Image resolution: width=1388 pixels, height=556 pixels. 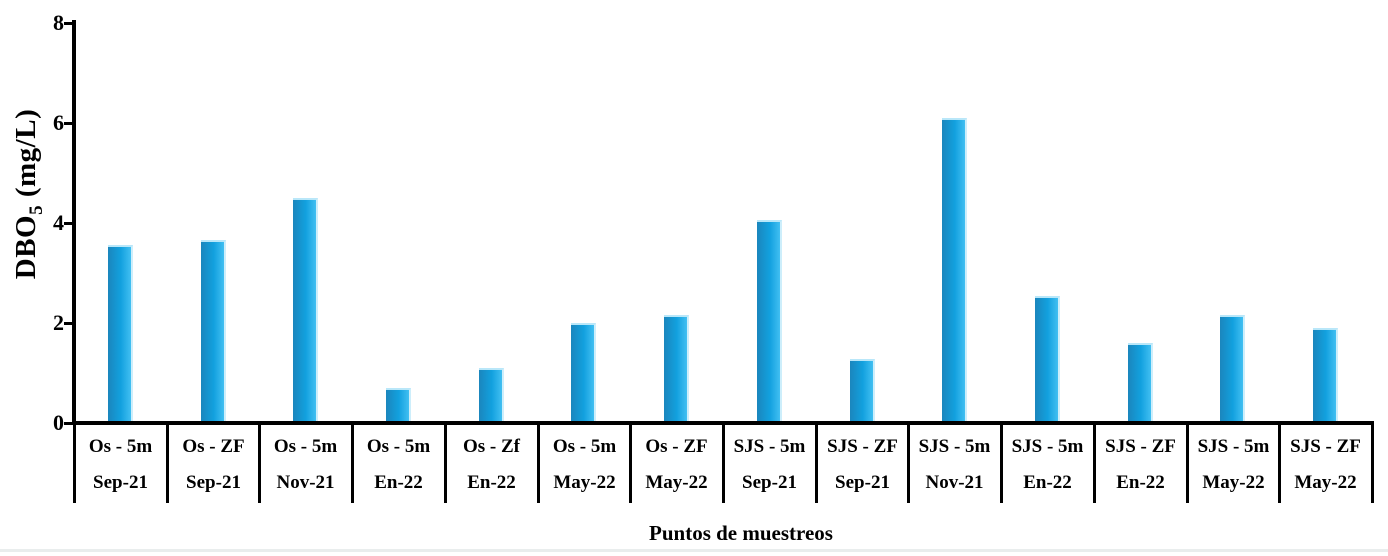 What do you see at coordinates (676, 464) in the screenshot?
I see `category-cell: Os - ZF May-22` at bounding box center [676, 464].